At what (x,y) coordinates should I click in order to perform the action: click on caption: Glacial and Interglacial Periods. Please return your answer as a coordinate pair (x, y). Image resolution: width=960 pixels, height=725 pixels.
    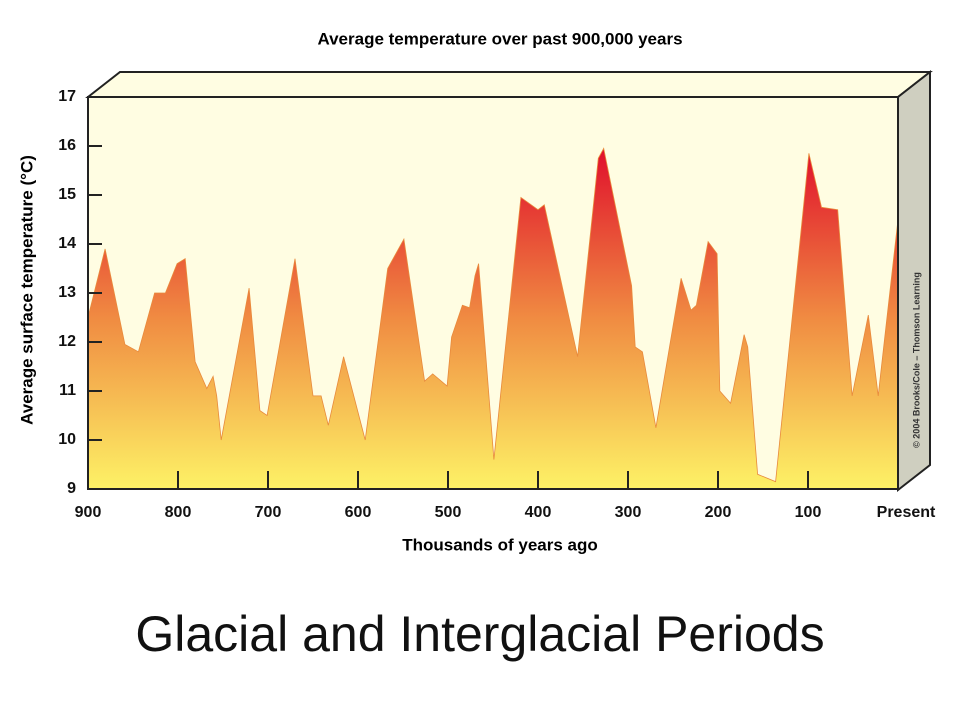
    Looking at the image, I should click on (479, 634).